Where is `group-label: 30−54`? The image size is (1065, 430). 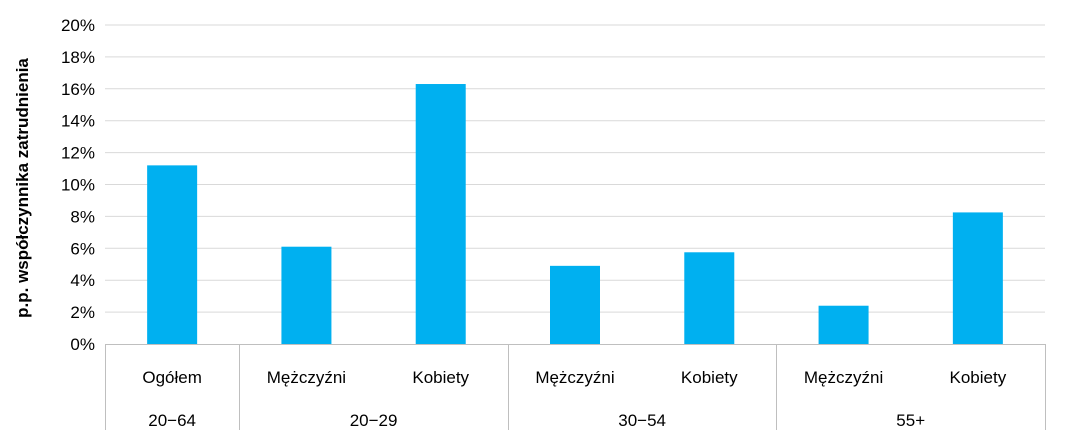
group-label: 30−54 is located at coordinates (642, 420).